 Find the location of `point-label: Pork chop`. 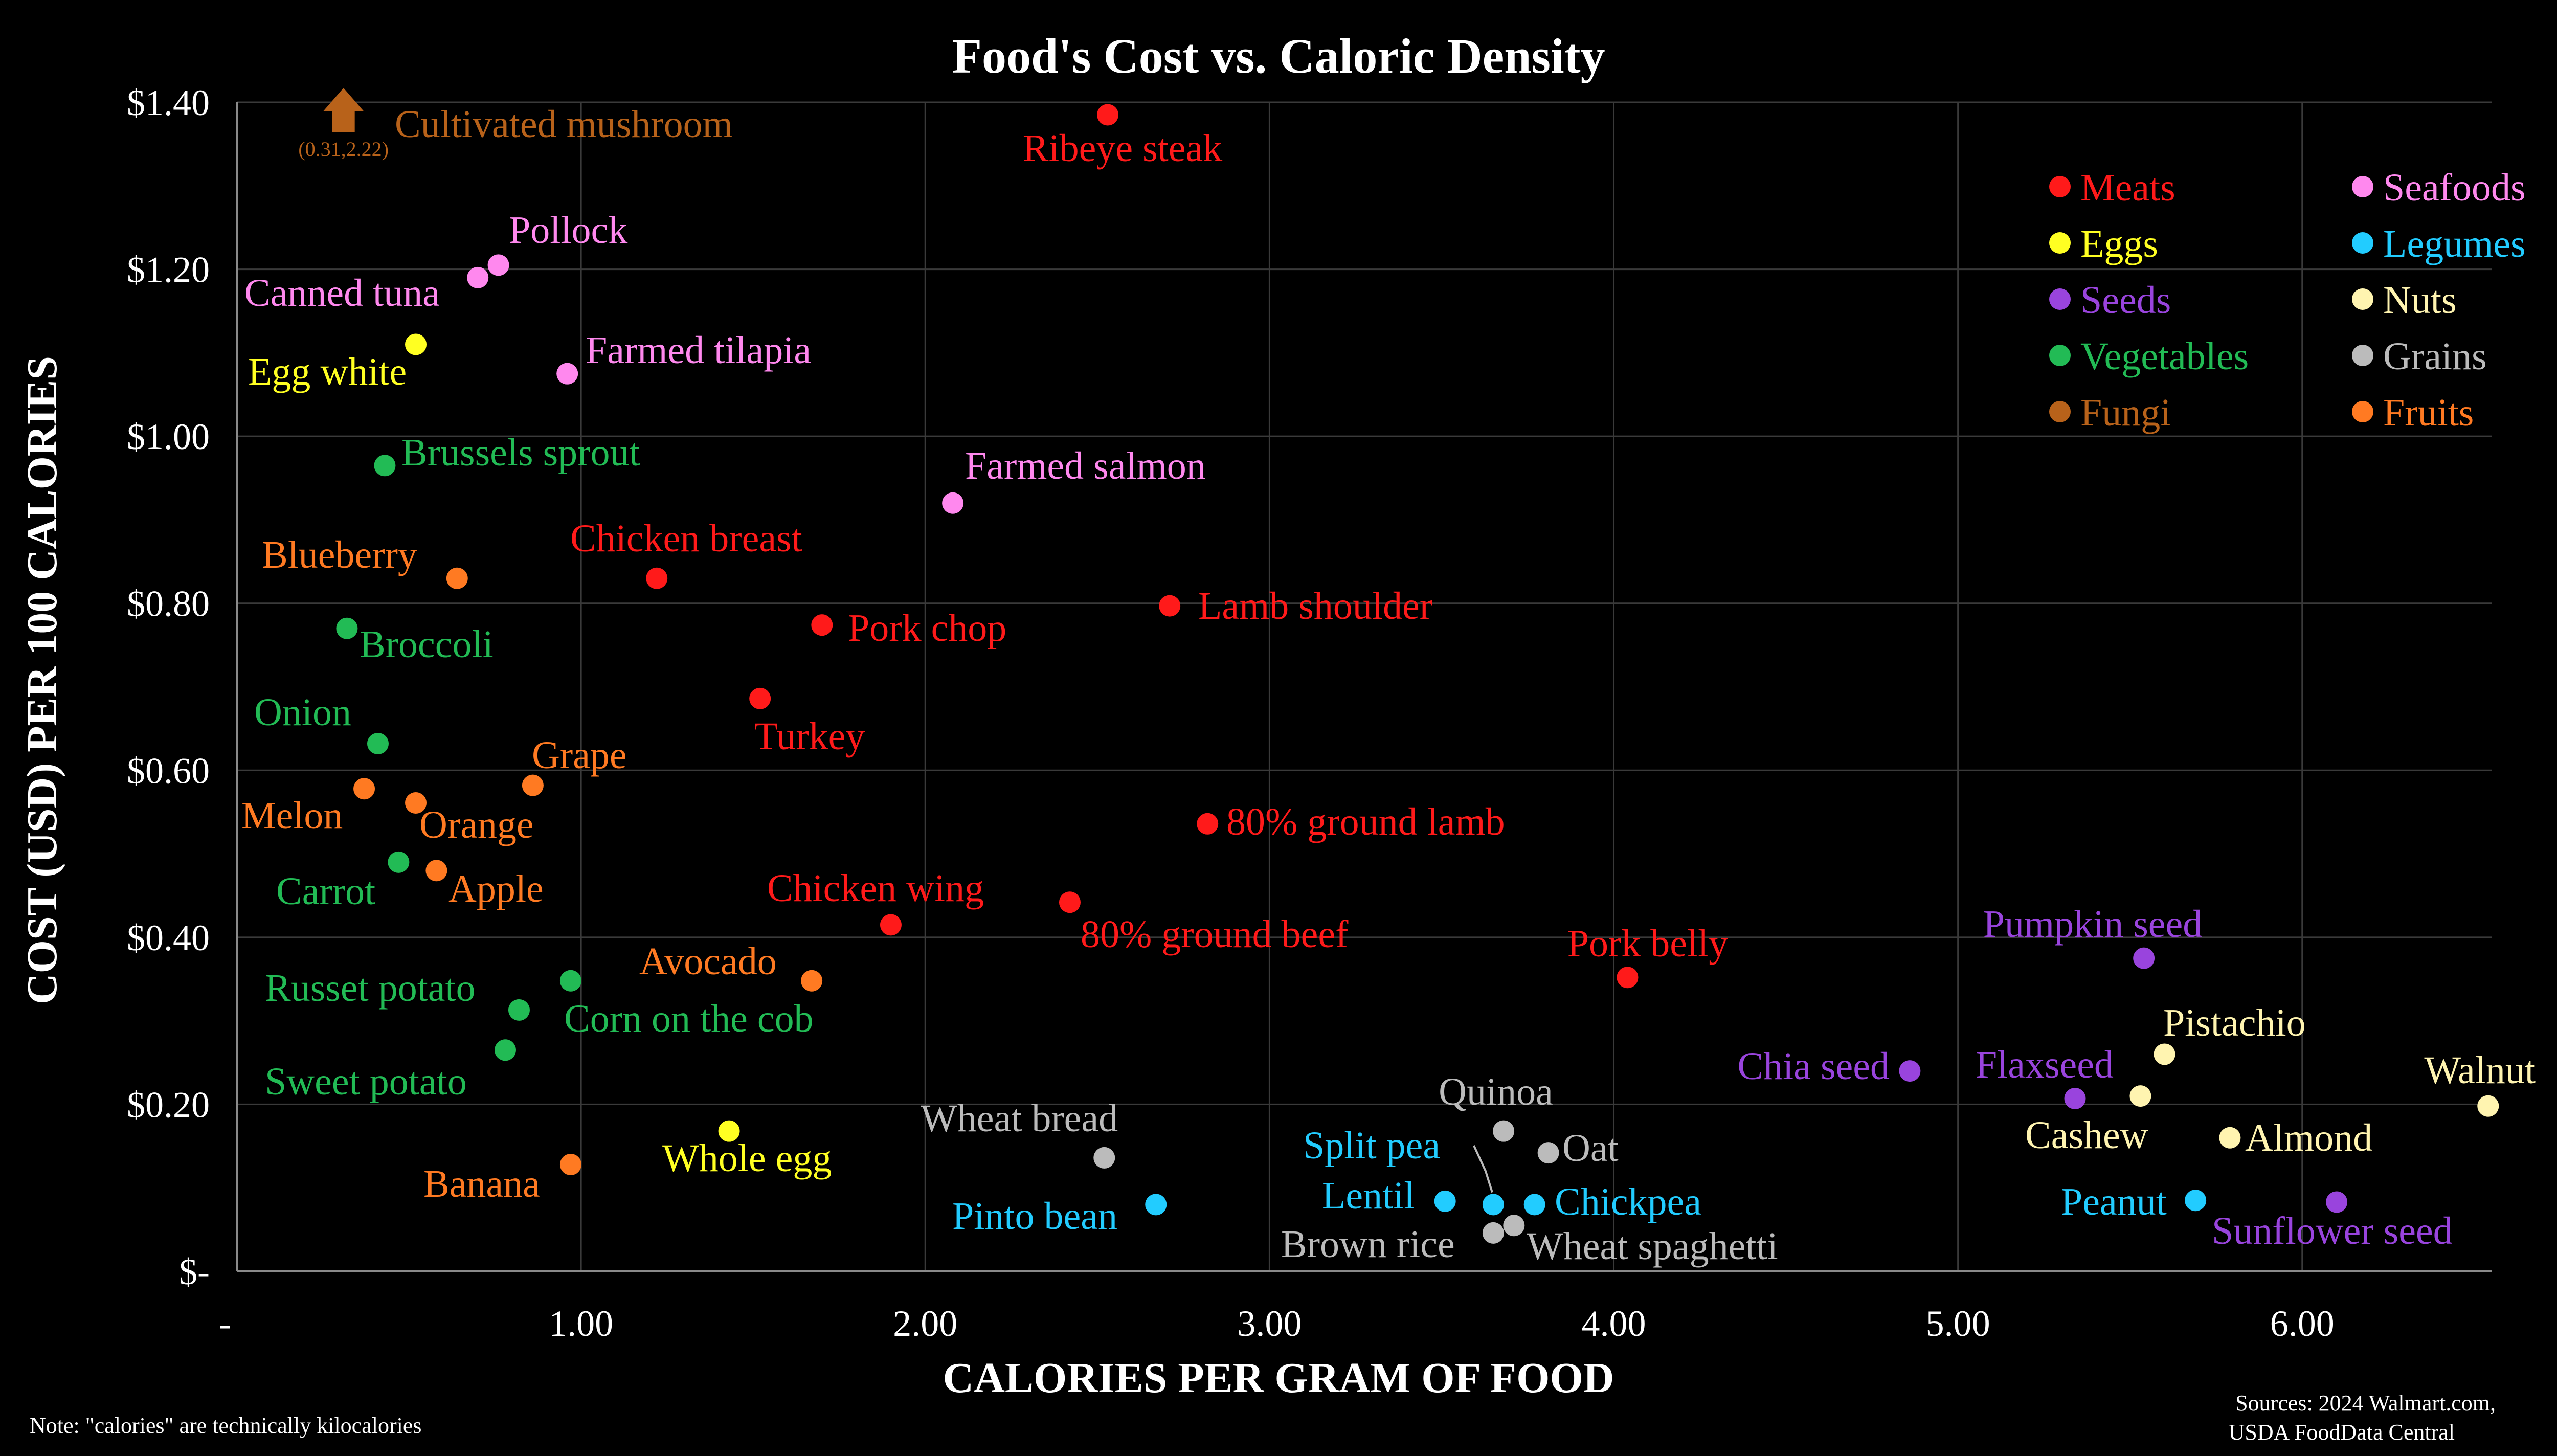

point-label: Pork chop is located at coordinates (927, 628).